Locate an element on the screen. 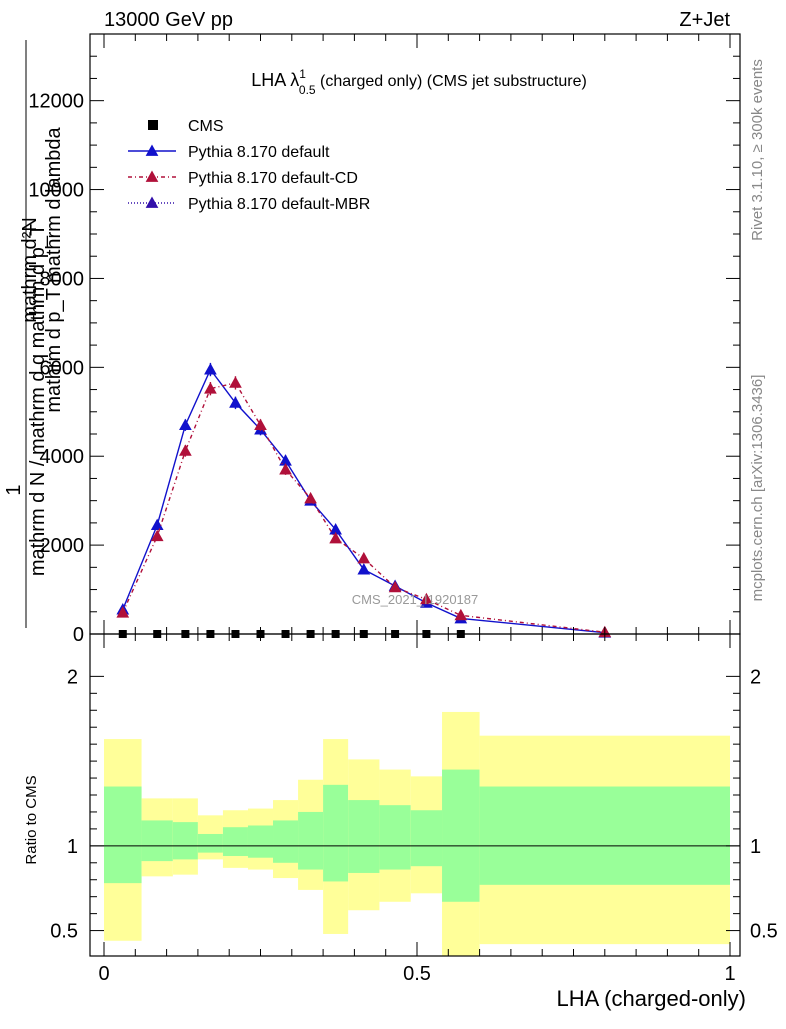 This screenshot has height=1029, width=786. ylabel-numerator-2: mathrm d p_T mathrm d lambda is located at coordinates (54, 269).